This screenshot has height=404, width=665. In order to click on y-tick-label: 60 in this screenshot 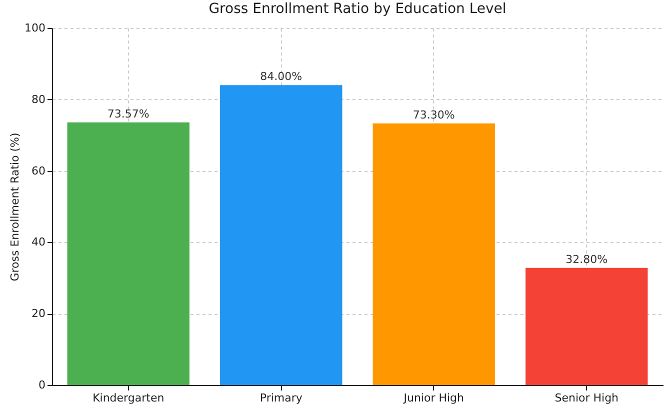, I will do `click(39, 171)`.